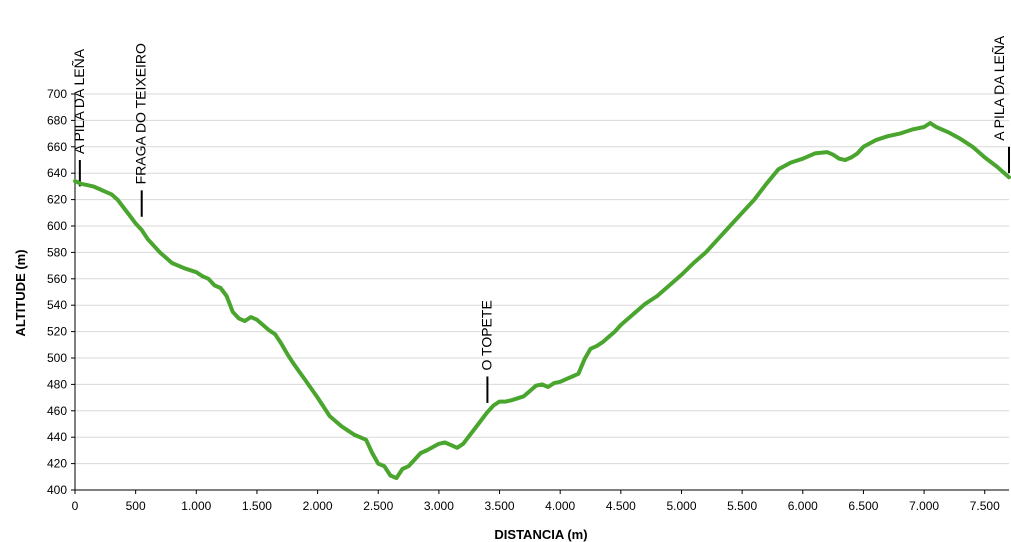  I want to click on x-tick-label: 2.000, so click(318, 506).